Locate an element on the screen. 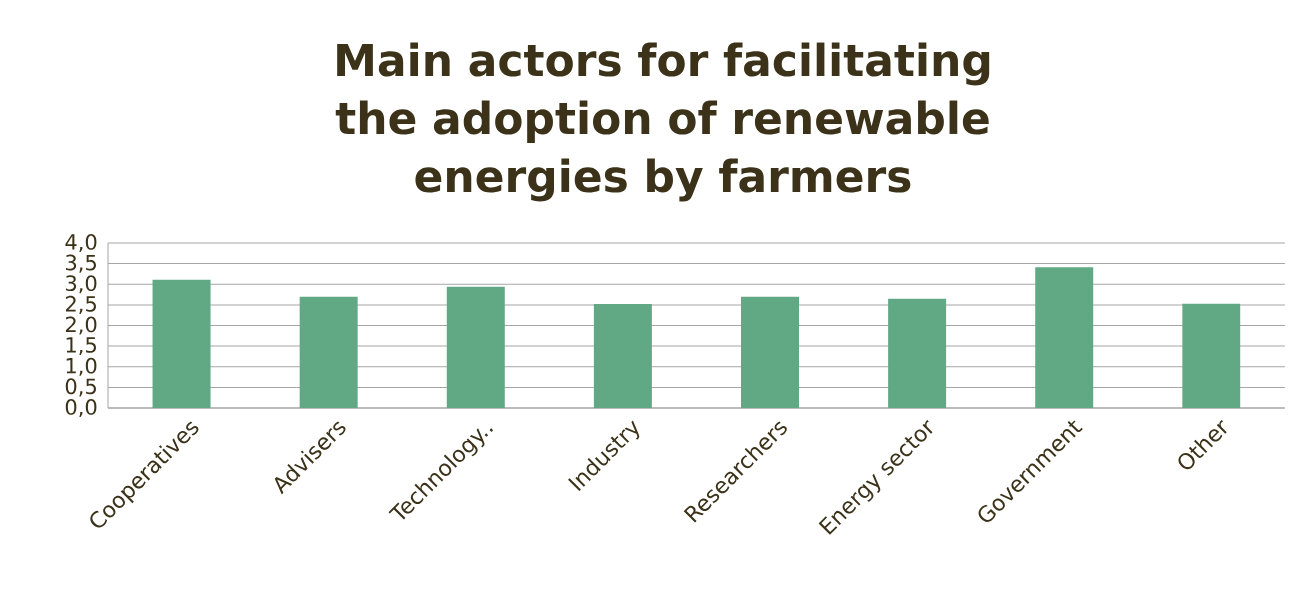 The height and width of the screenshot is (608, 1307). y-tick-label: 1,5 is located at coordinates (81, 346).